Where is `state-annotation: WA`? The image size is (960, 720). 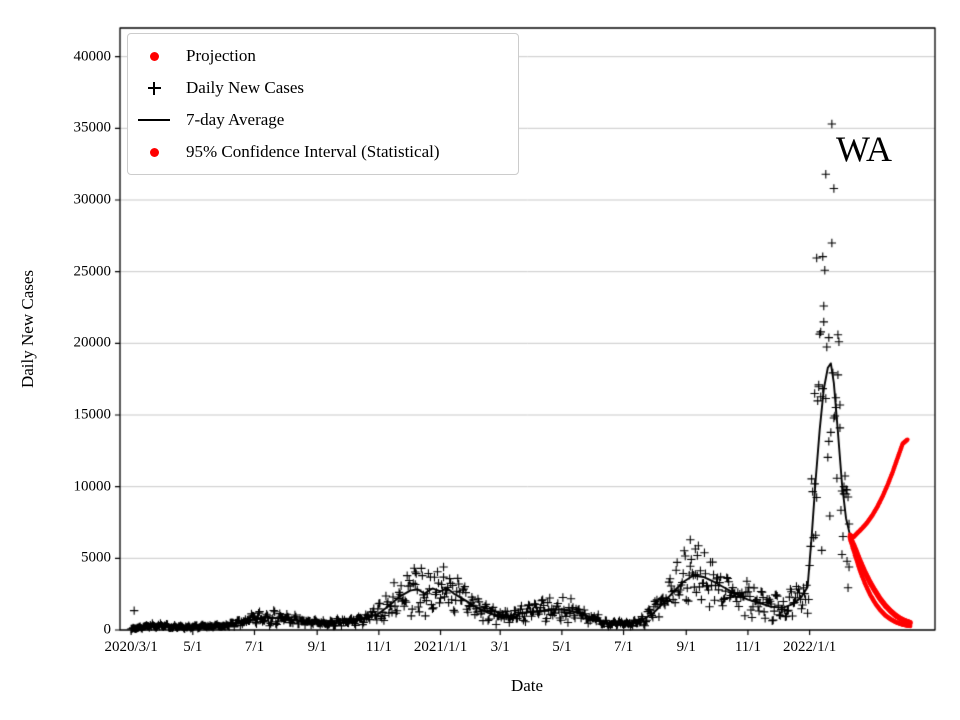 state-annotation: WA is located at coordinates (864, 149).